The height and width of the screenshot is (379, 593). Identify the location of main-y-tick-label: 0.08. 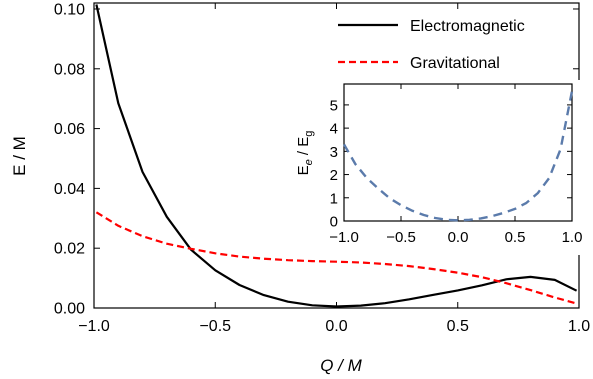
(69, 69).